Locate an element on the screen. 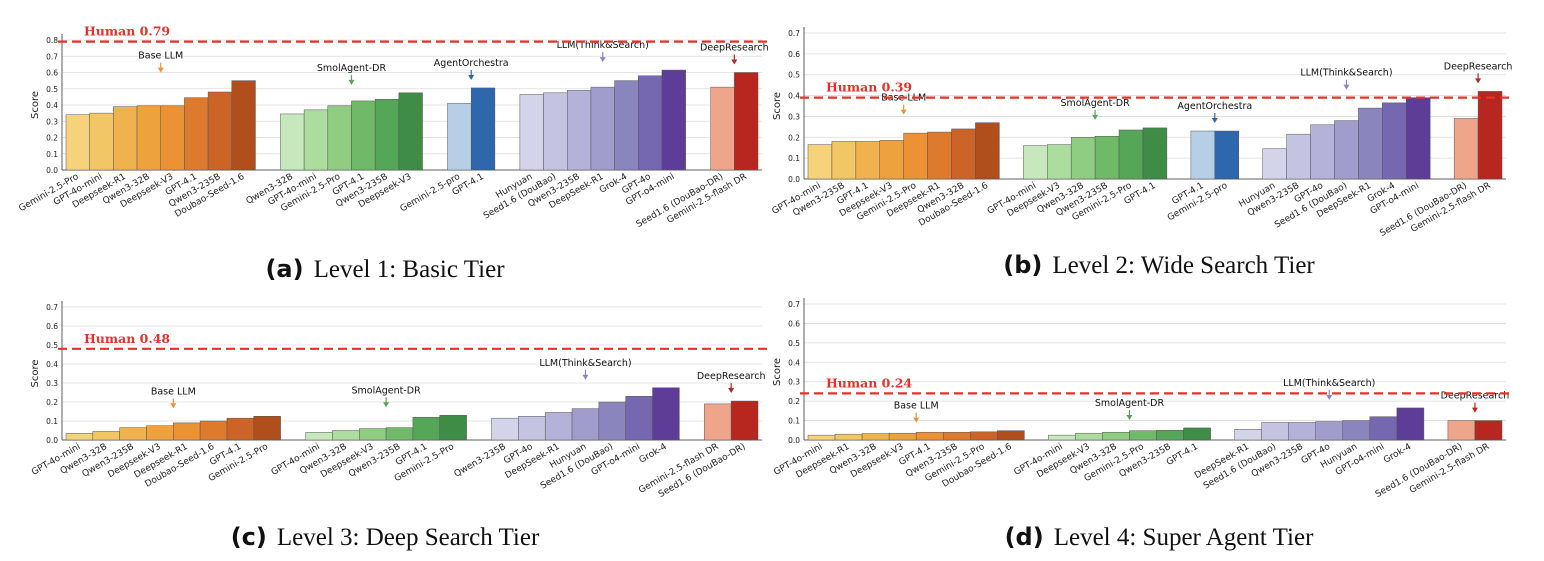 The width and height of the screenshot is (1544, 561). caption-d: (d) Level 4: Super Agent Tier is located at coordinates (1159, 537).